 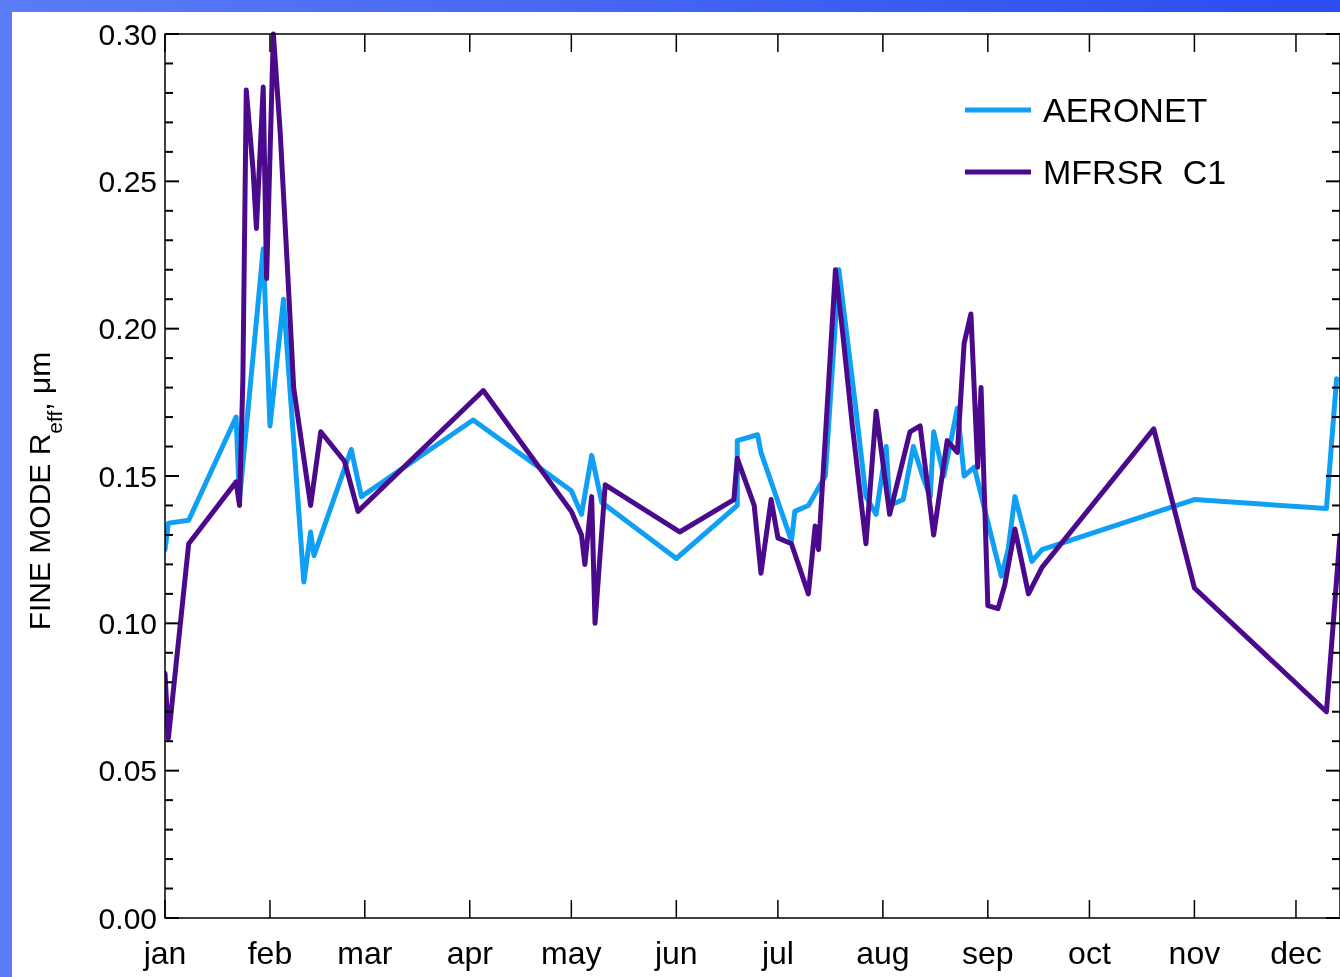 I want to click on x-tick-label: sep, so click(x=988, y=953).